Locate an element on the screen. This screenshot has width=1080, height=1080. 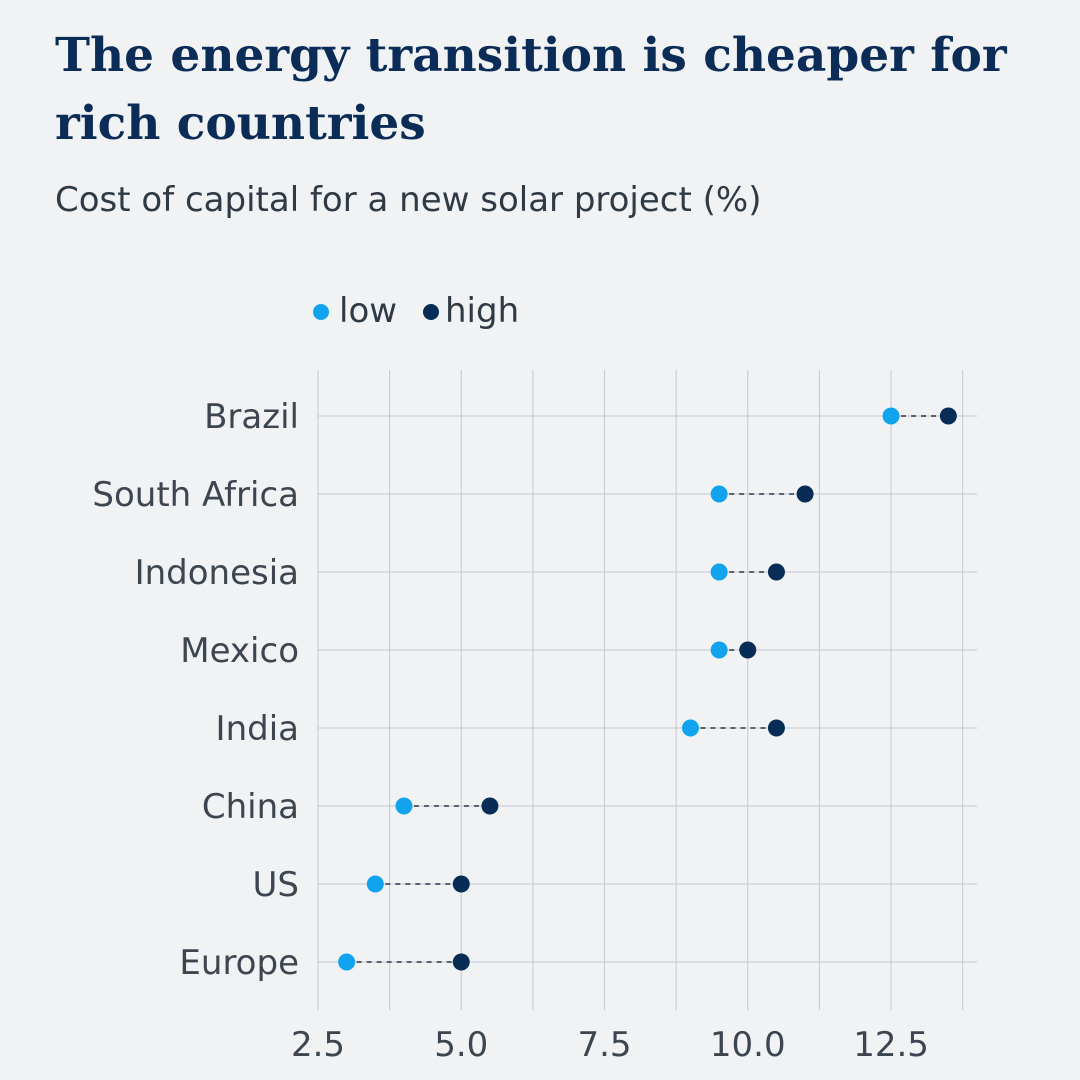
dumbbell-row: Brazil is located at coordinates (580, 417).